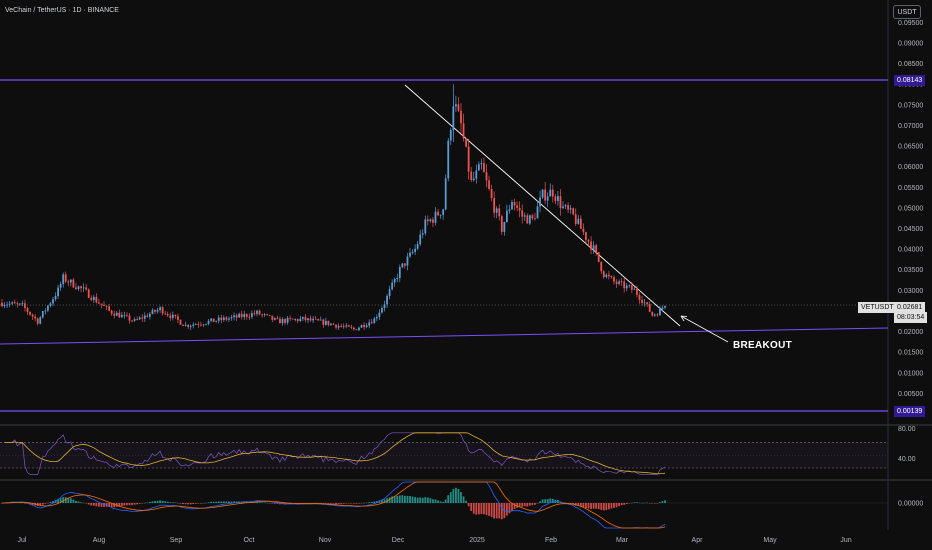 This screenshot has height=550, width=932. What do you see at coordinates (398, 540) in the screenshot?
I see `time-tick-label: Dec` at bounding box center [398, 540].